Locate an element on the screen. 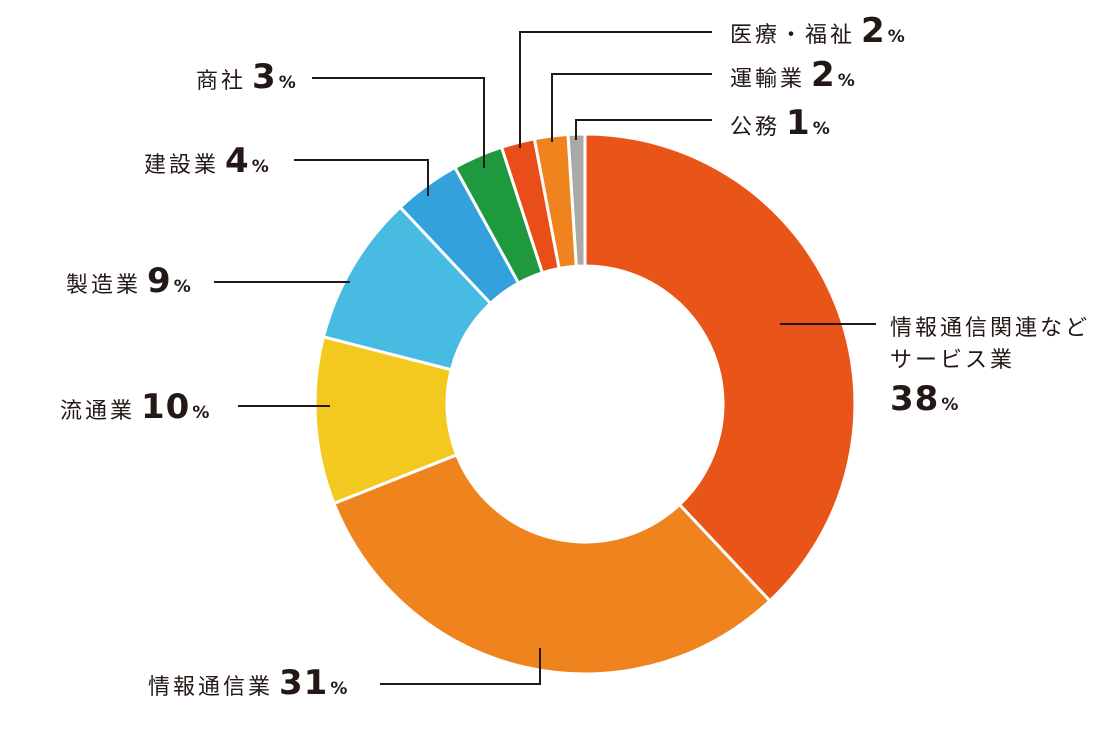  label-medical: 医療・福祉 2% is located at coordinates (817, 31).